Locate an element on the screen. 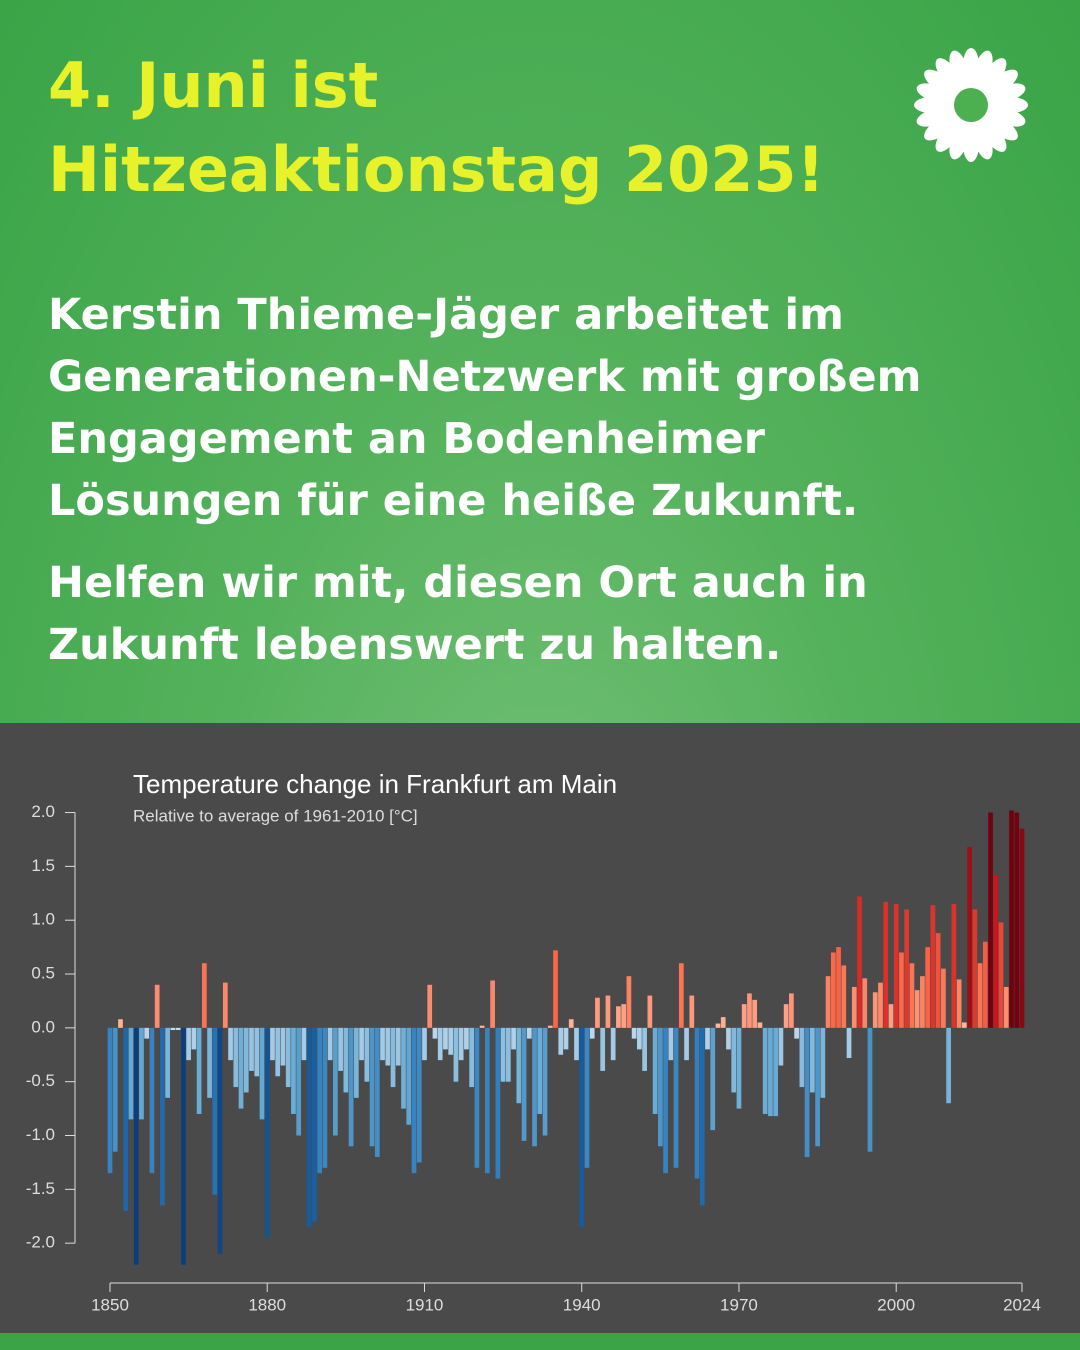 The image size is (1080, 1350). y-tick-label: -1.0 is located at coordinates (40, 1134).